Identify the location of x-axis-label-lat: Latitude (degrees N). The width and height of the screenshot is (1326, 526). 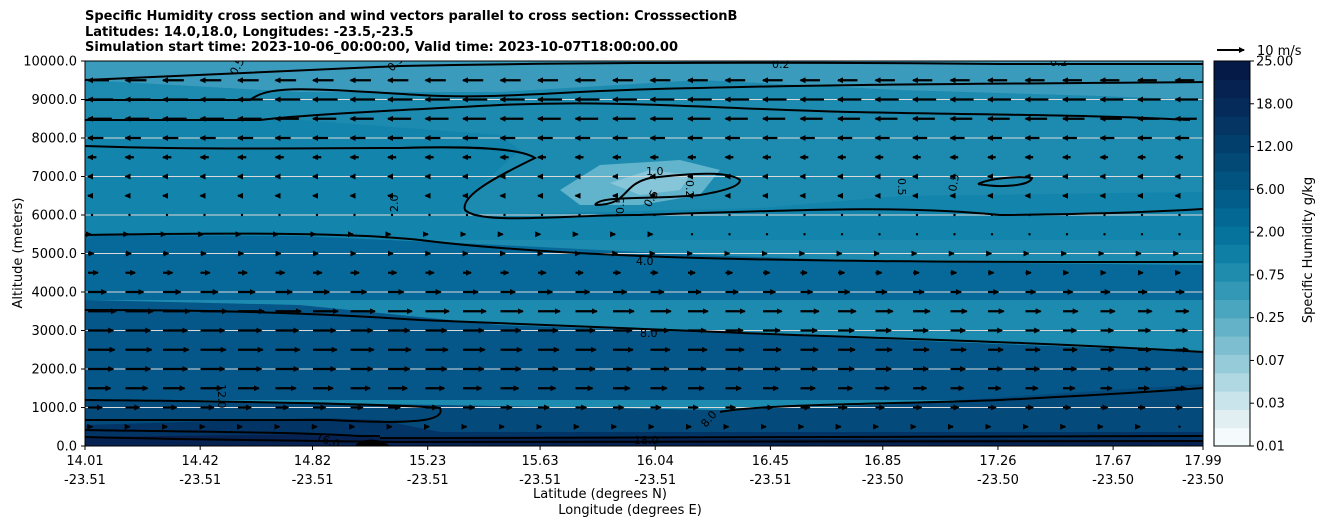
(600, 494).